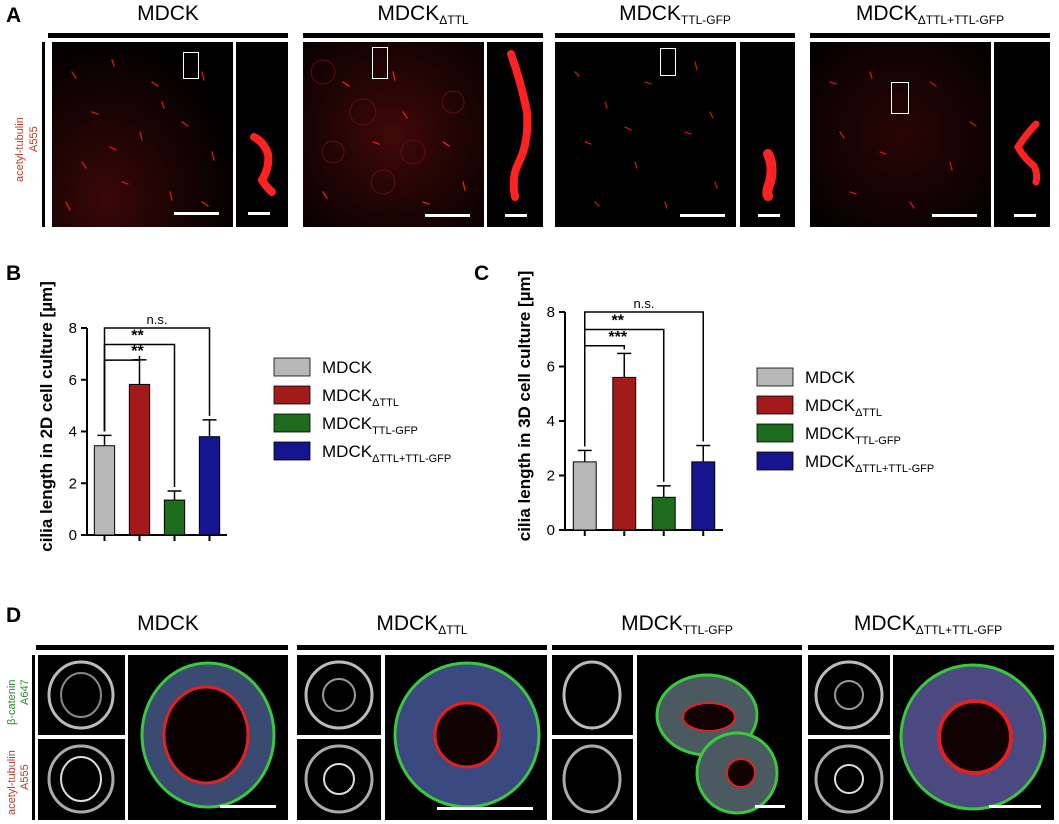  I want to click on panel-a-col-title-3: MDCKTTL-GFP, so click(675, 14).